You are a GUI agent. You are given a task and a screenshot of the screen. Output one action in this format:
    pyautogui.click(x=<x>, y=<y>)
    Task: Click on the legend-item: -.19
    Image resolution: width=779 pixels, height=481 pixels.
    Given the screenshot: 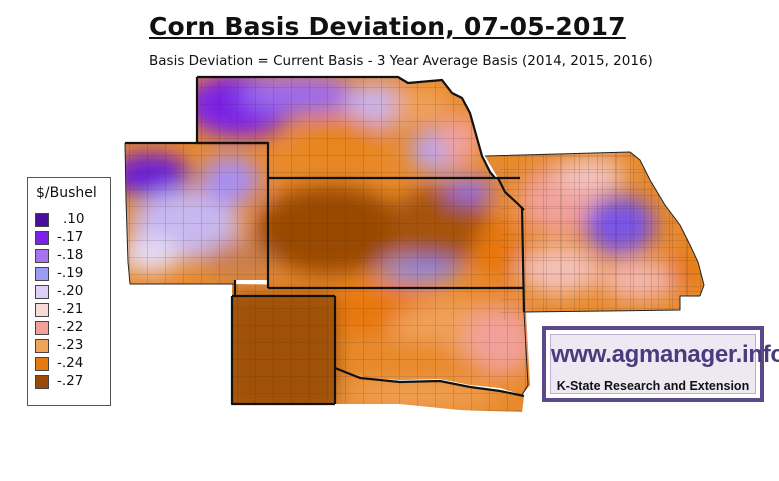 What is the action you would take?
    pyautogui.click(x=72, y=274)
    